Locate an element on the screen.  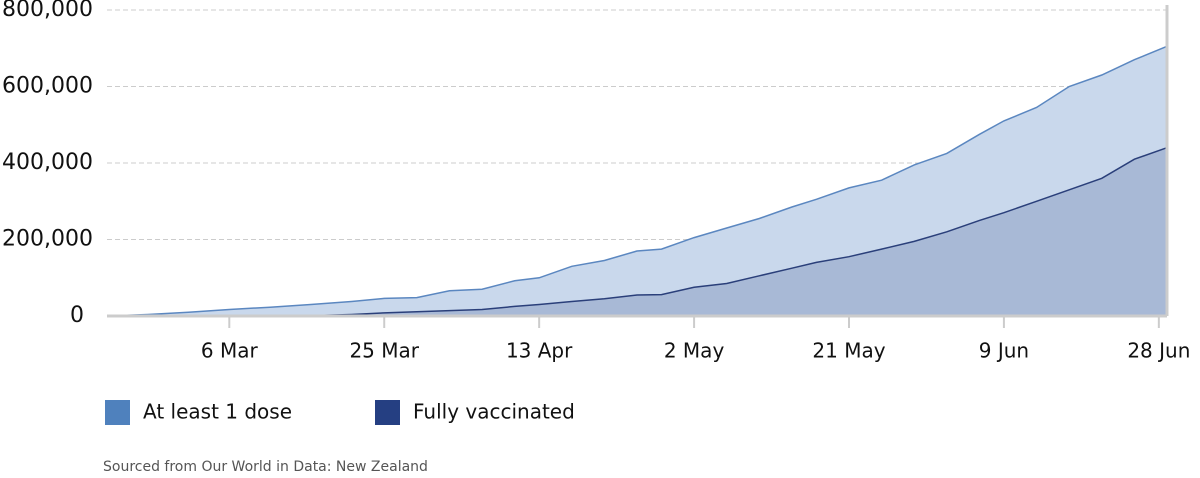
y-tick-label: 800,000 is located at coordinates (47, 11).